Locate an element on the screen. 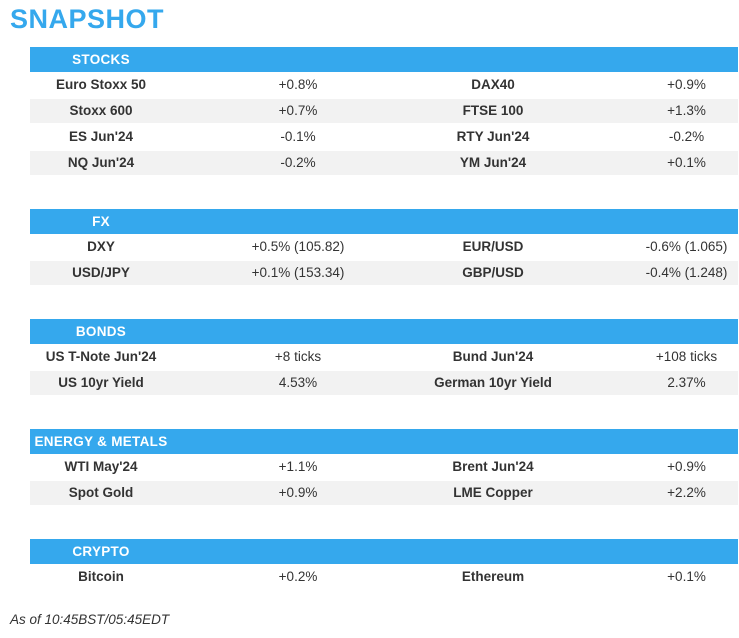 Image resolution: width=739 pixels, height=638 pixels. instrument-change: +108 ticks is located at coordinates (686, 356).